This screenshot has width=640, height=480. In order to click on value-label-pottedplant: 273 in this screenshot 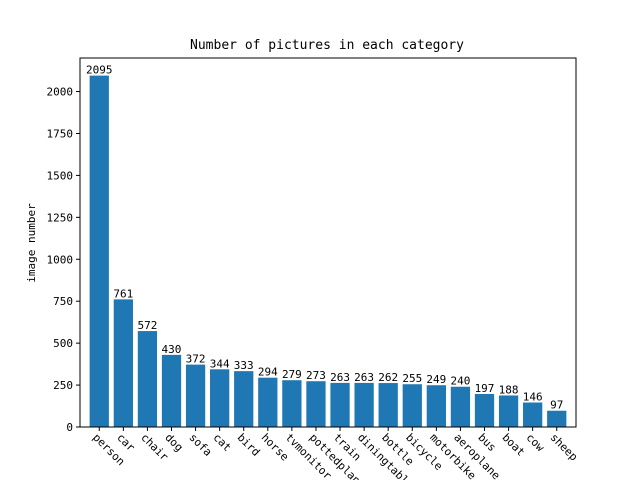, I will do `click(316, 375)`.